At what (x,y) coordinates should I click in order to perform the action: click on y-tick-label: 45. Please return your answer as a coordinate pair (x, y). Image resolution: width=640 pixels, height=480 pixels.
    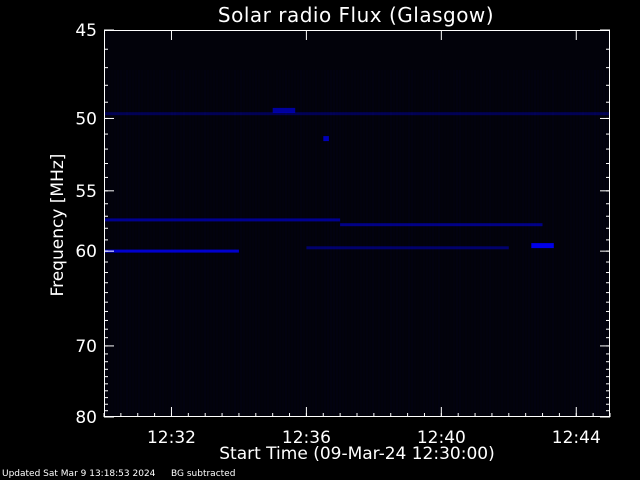
    Looking at the image, I should click on (86, 31).